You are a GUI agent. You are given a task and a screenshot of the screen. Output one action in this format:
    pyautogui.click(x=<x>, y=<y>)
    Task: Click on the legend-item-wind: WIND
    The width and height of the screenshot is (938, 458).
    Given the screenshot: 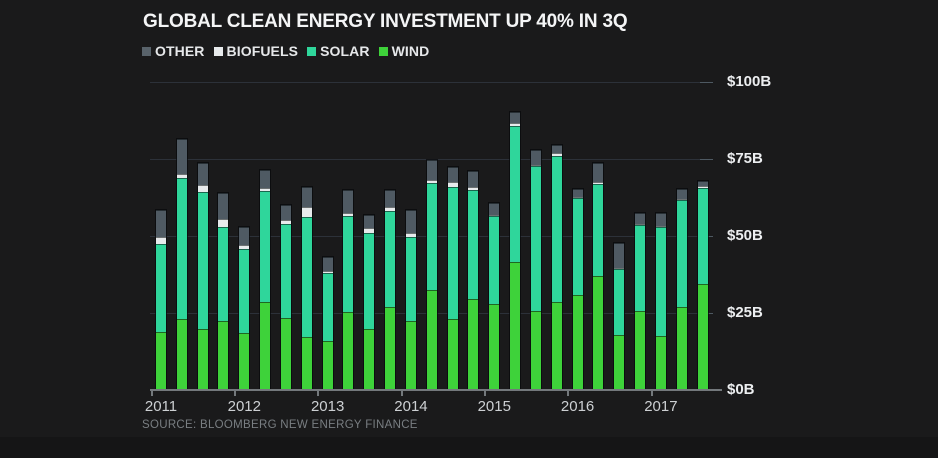 What is the action you would take?
    pyautogui.click(x=404, y=51)
    